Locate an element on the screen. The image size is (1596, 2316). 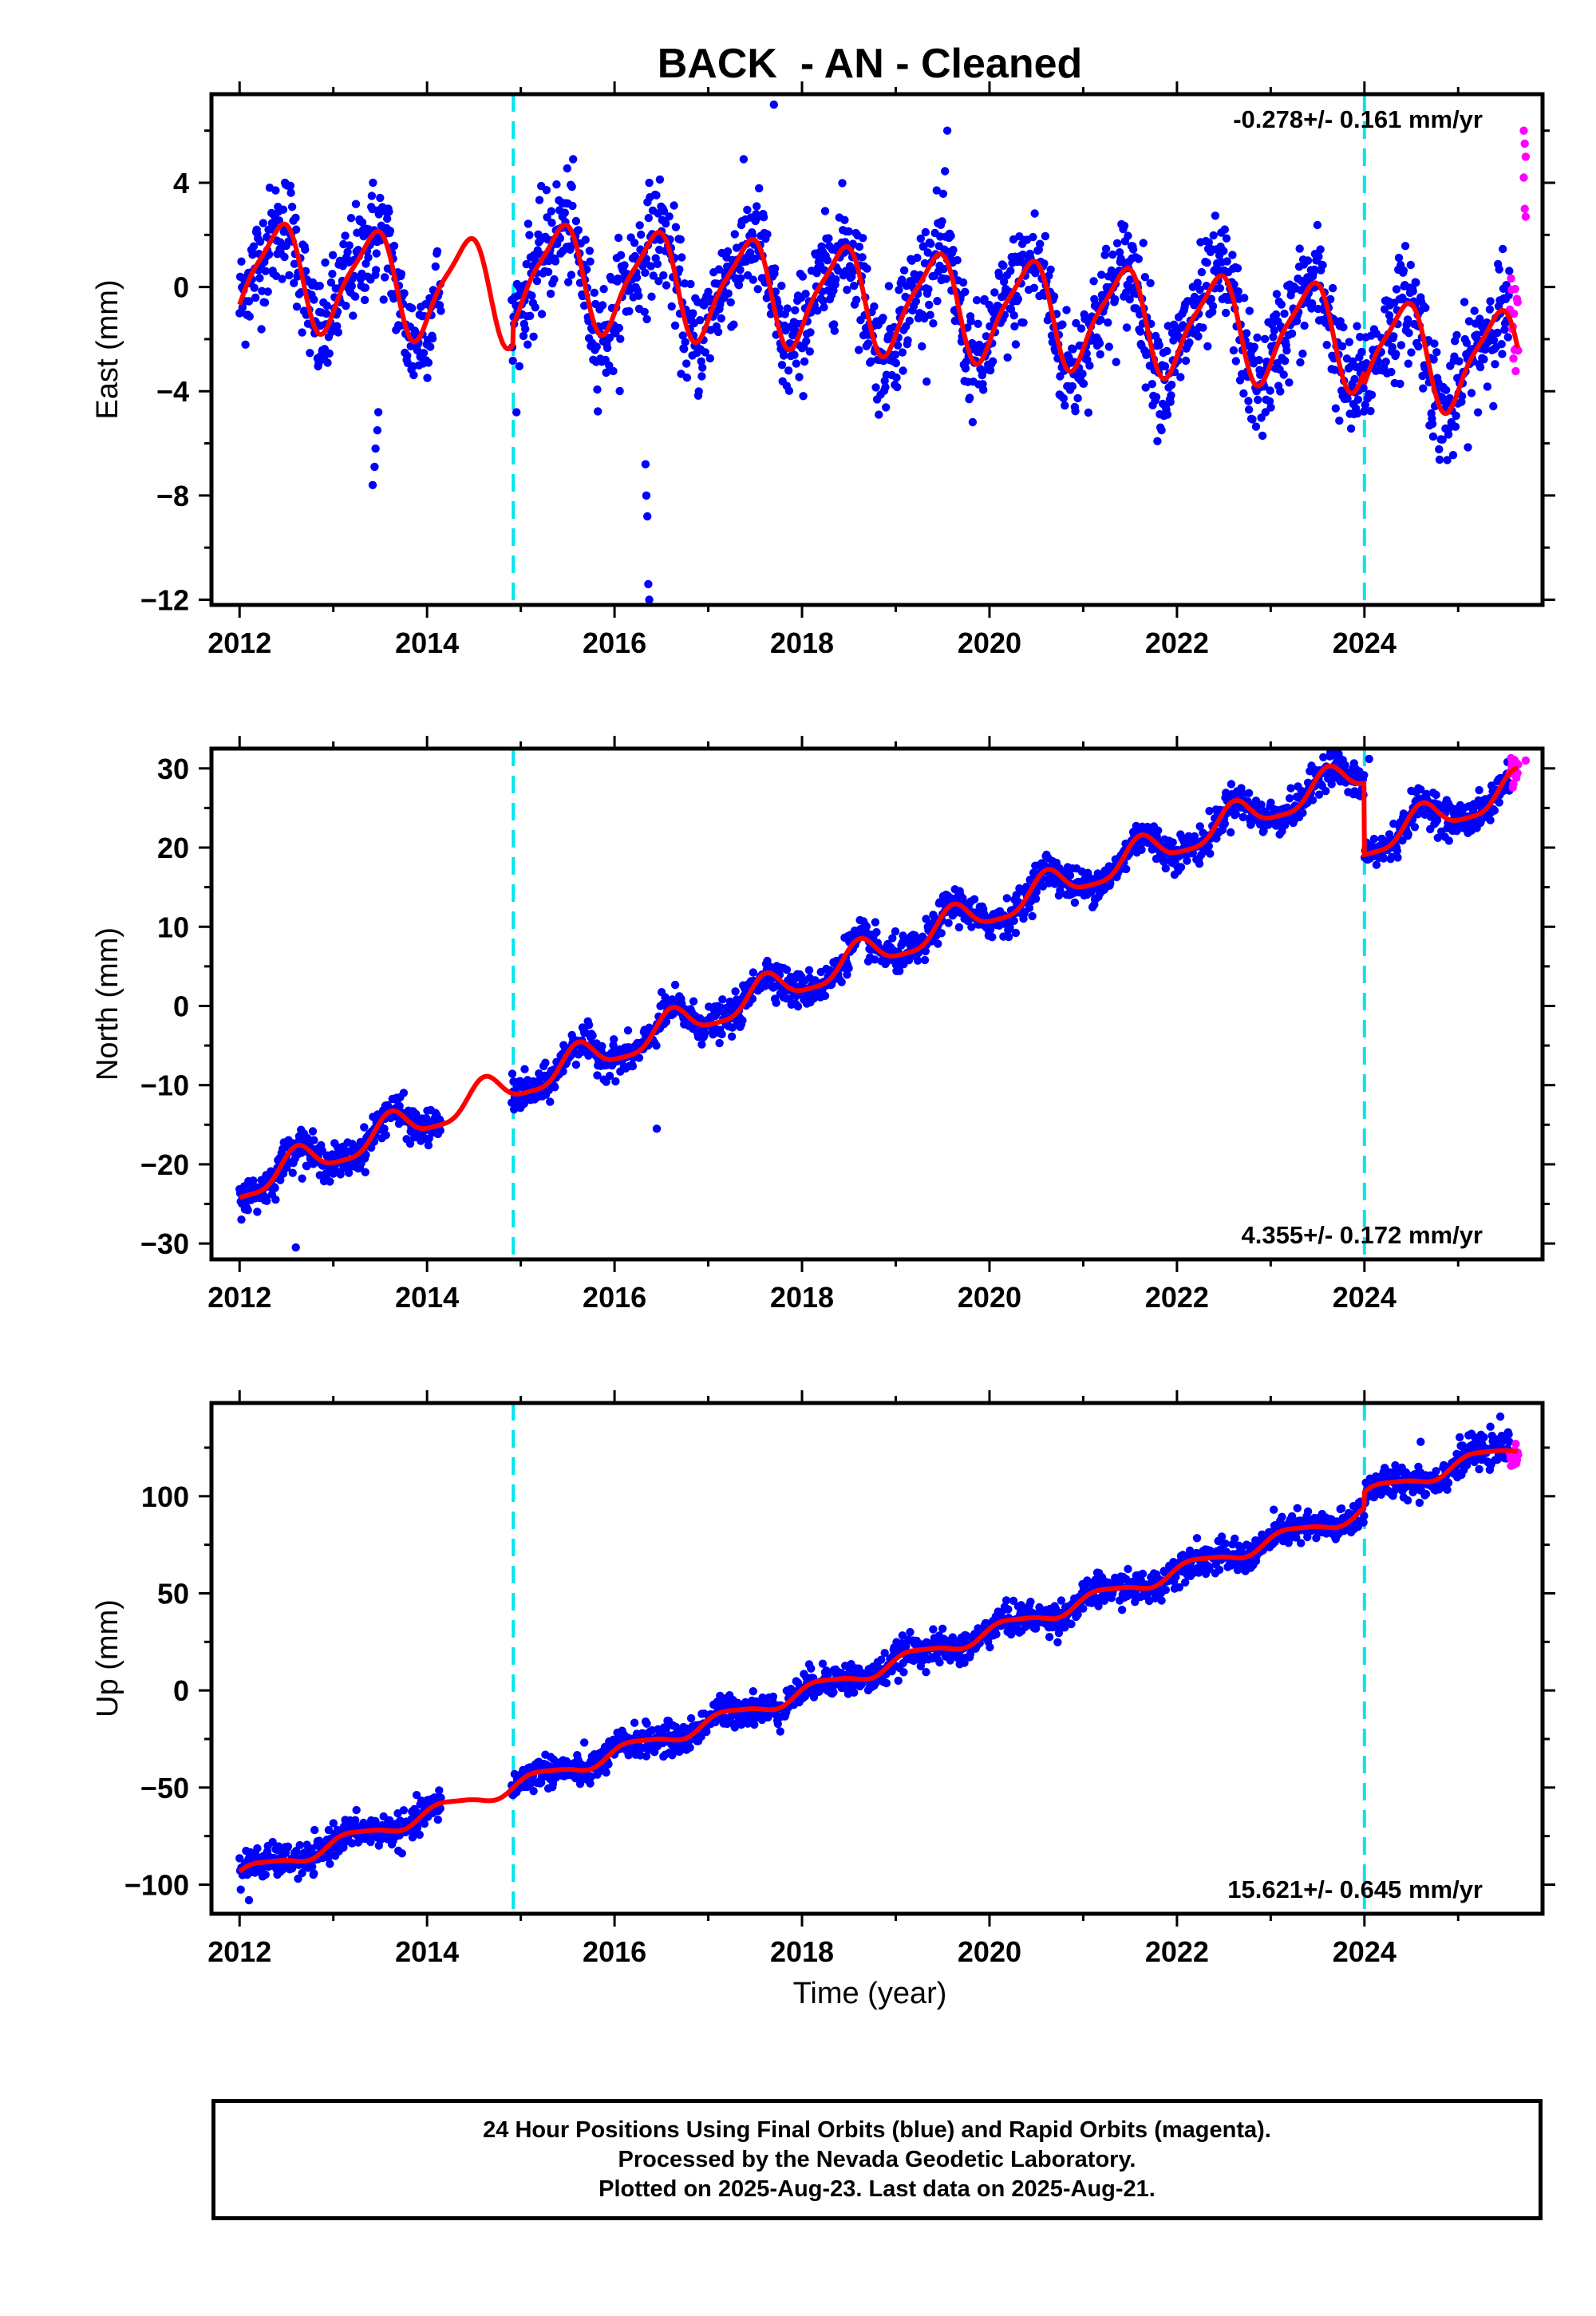
east-rate-label: -0.278+/- 0.161 mm/yr is located at coordinates (1358, 119).